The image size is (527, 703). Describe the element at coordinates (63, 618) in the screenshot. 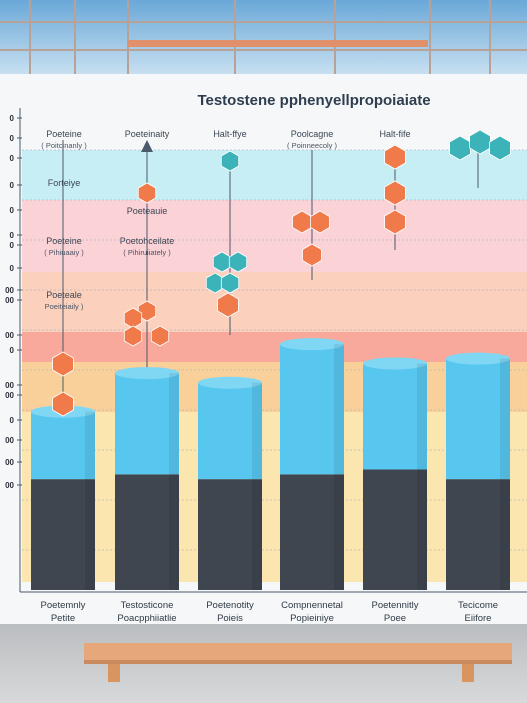

I see `x-tick-label: Petite` at that location.